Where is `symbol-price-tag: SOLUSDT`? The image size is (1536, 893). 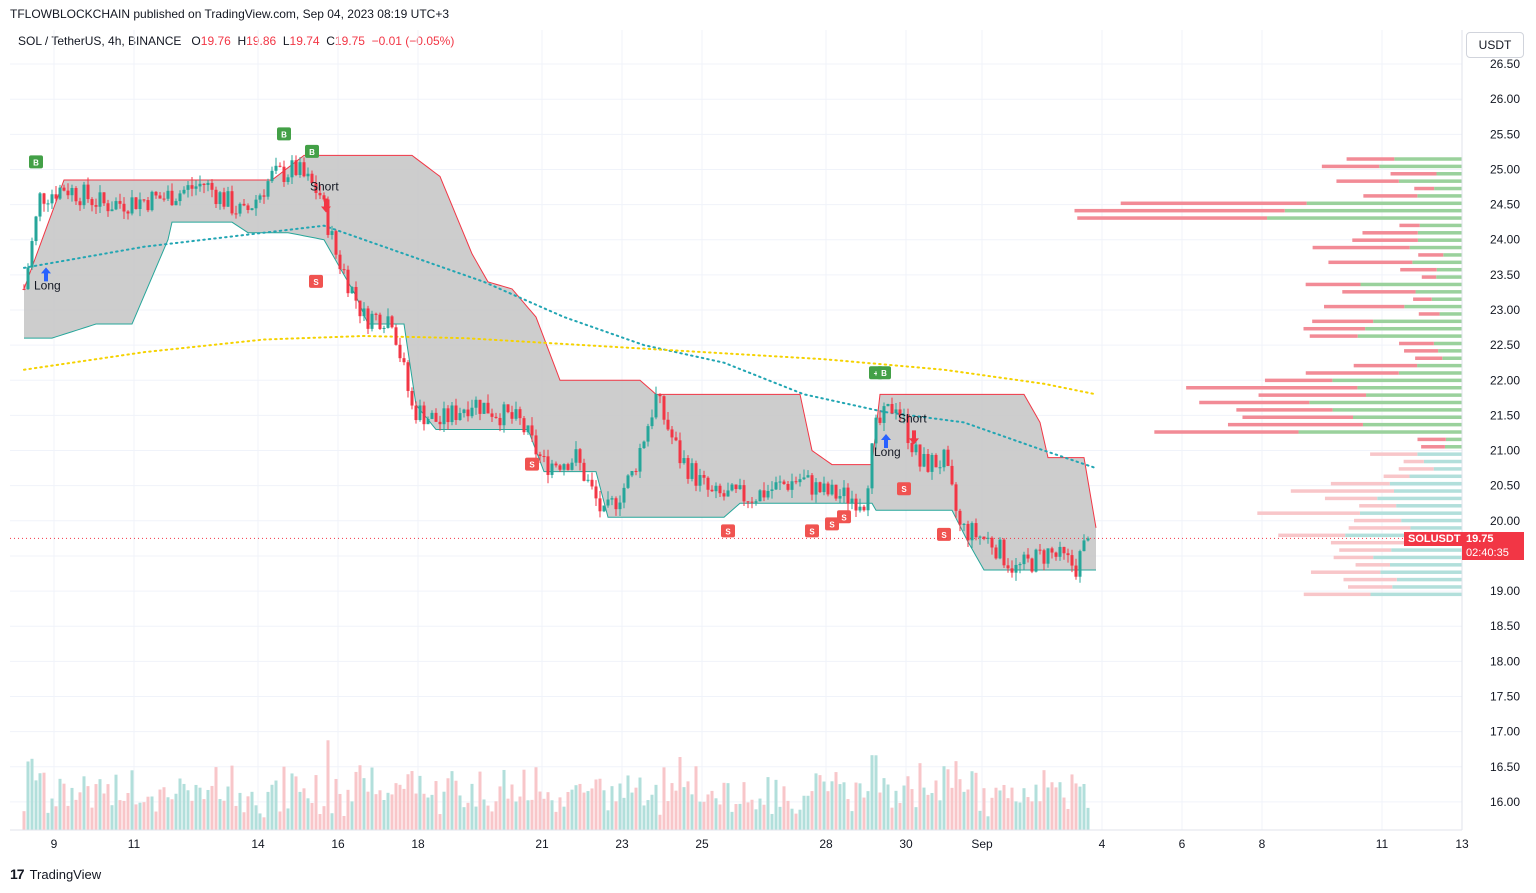
symbol-price-tag: SOLUSDT is located at coordinates (1434, 539).